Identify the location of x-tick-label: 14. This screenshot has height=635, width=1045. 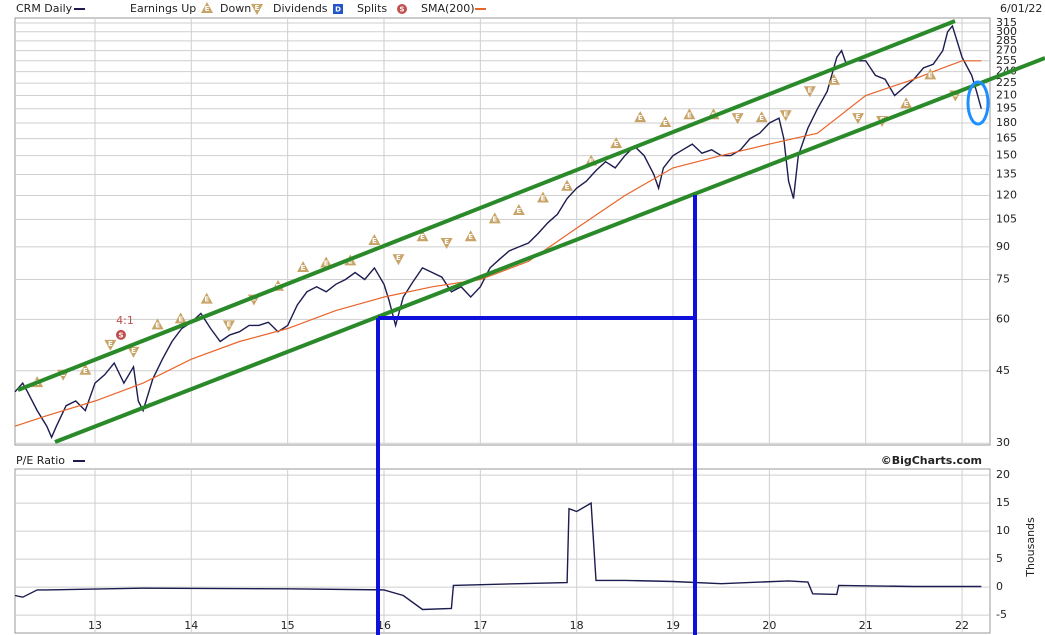
(191, 625).